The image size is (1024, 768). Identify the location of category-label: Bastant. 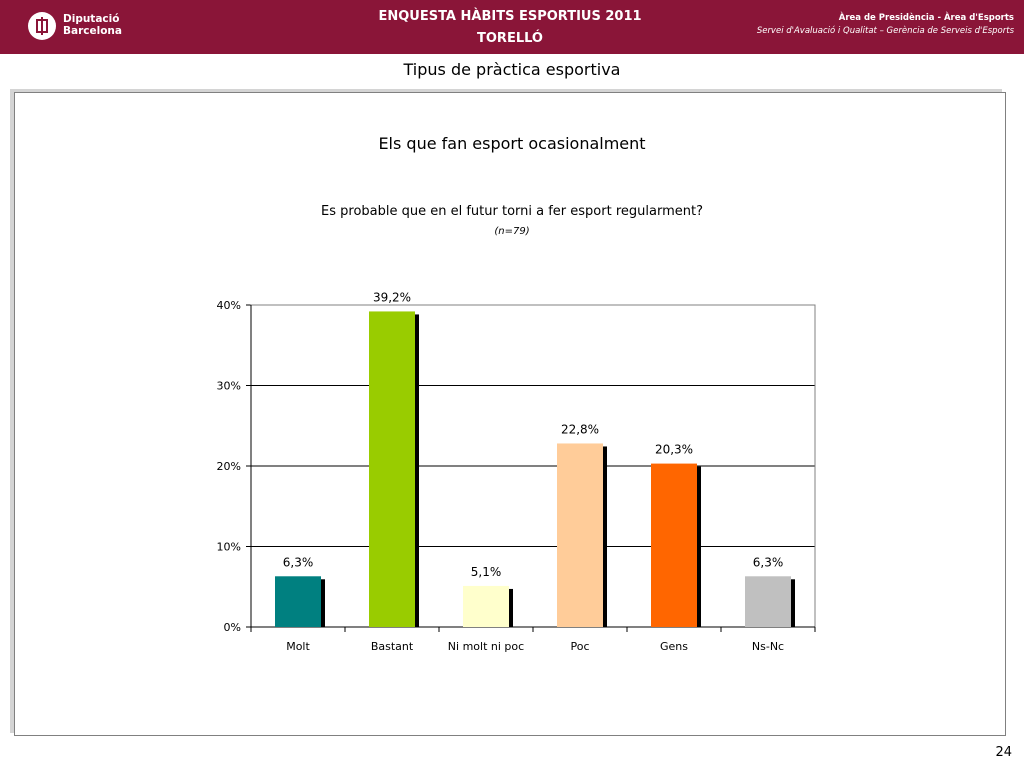
(392, 646).